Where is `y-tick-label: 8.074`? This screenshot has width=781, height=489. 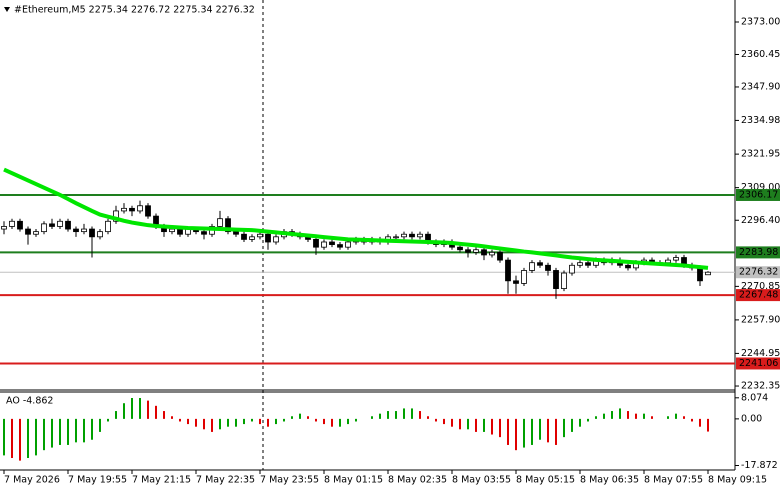 y-tick-label: 8.074 is located at coordinates (754, 397).